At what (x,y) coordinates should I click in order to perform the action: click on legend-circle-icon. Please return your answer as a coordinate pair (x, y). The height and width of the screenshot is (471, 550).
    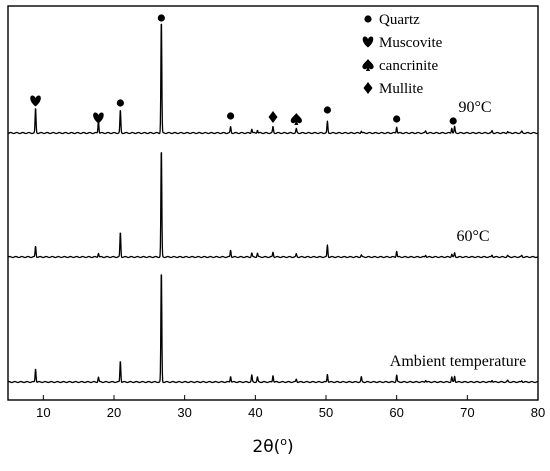
    Looking at the image, I should click on (368, 19).